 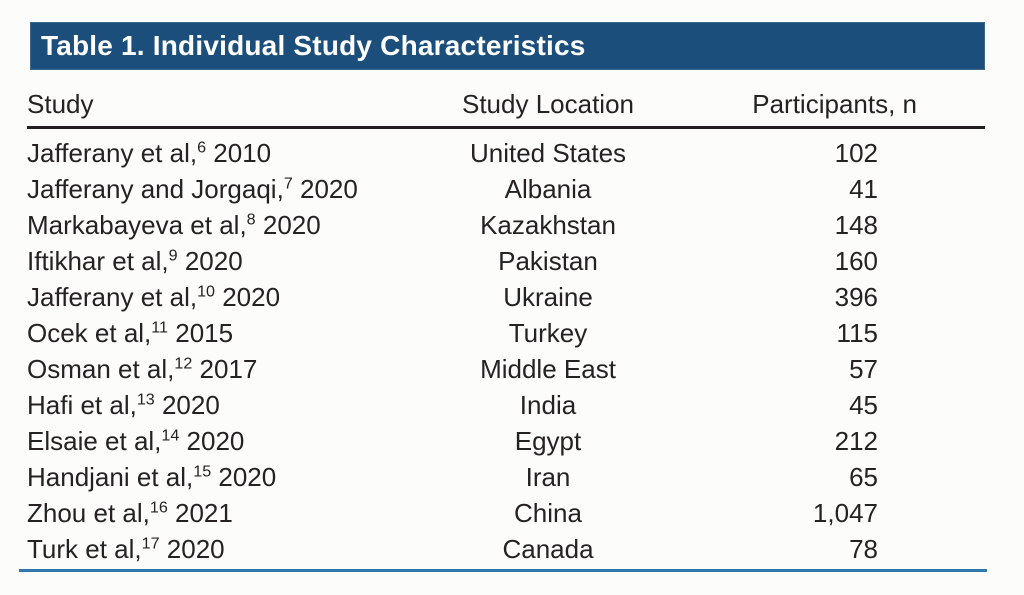 I want to click on study-citation: Iftikhar et al,, so click(x=98, y=260).